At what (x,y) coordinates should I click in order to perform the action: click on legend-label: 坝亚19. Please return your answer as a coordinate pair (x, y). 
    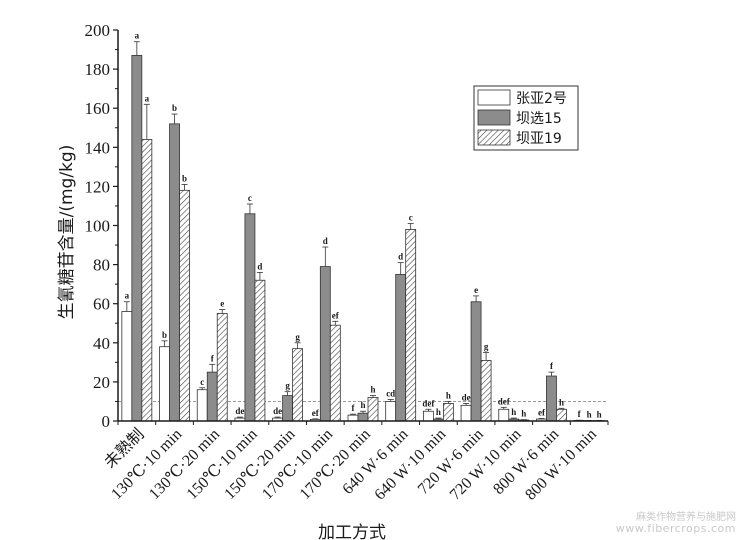
    Looking at the image, I should click on (539, 139).